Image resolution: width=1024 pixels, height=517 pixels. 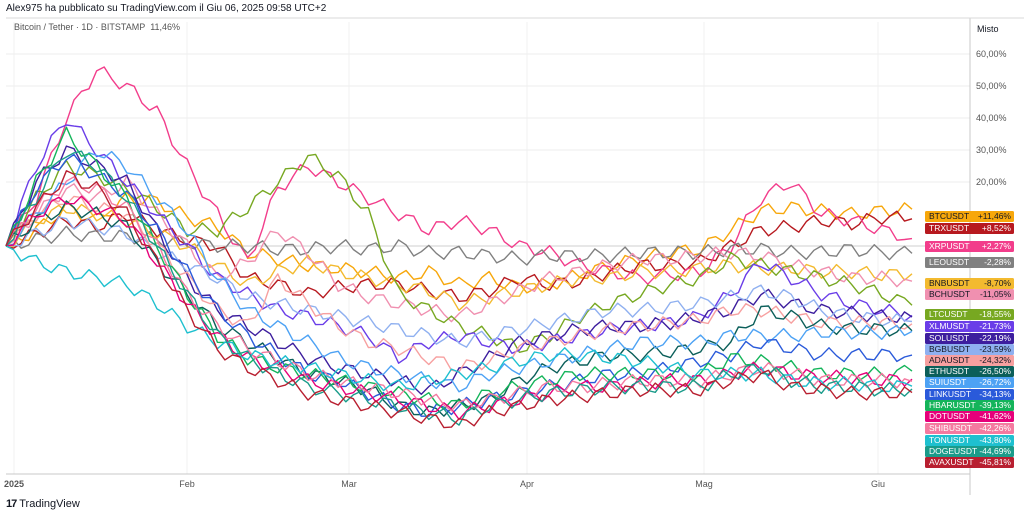 What do you see at coordinates (949, 326) in the screenshot?
I see `badge-symbol-xlmusdt: XLMUSDT` at bounding box center [949, 326].